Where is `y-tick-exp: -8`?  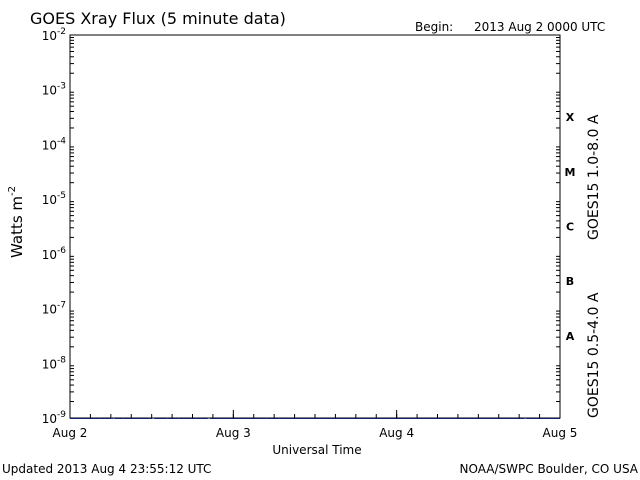
y-tick-exp: -8 is located at coordinates (61, 360).